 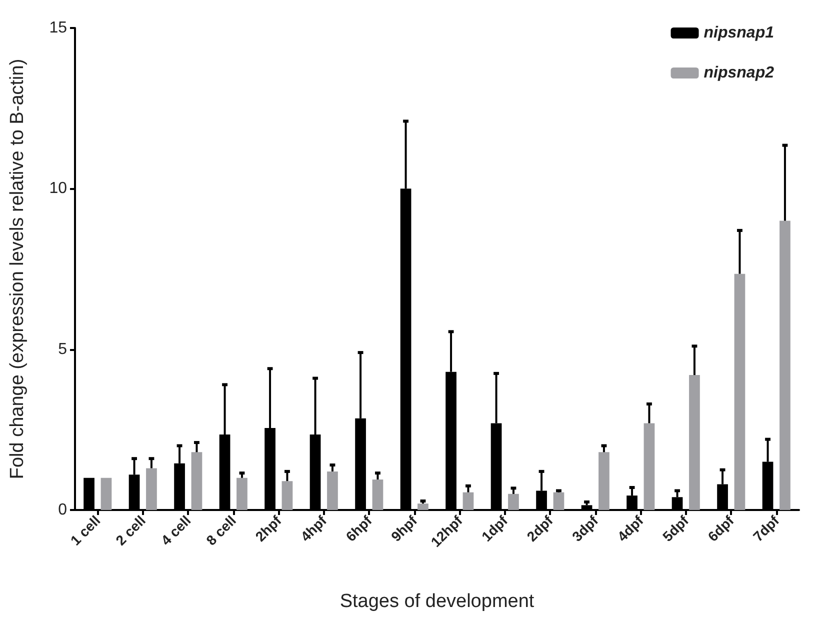 What do you see at coordinates (221, 530) in the screenshot?
I see `x-tick-label: 8 cell` at bounding box center [221, 530].